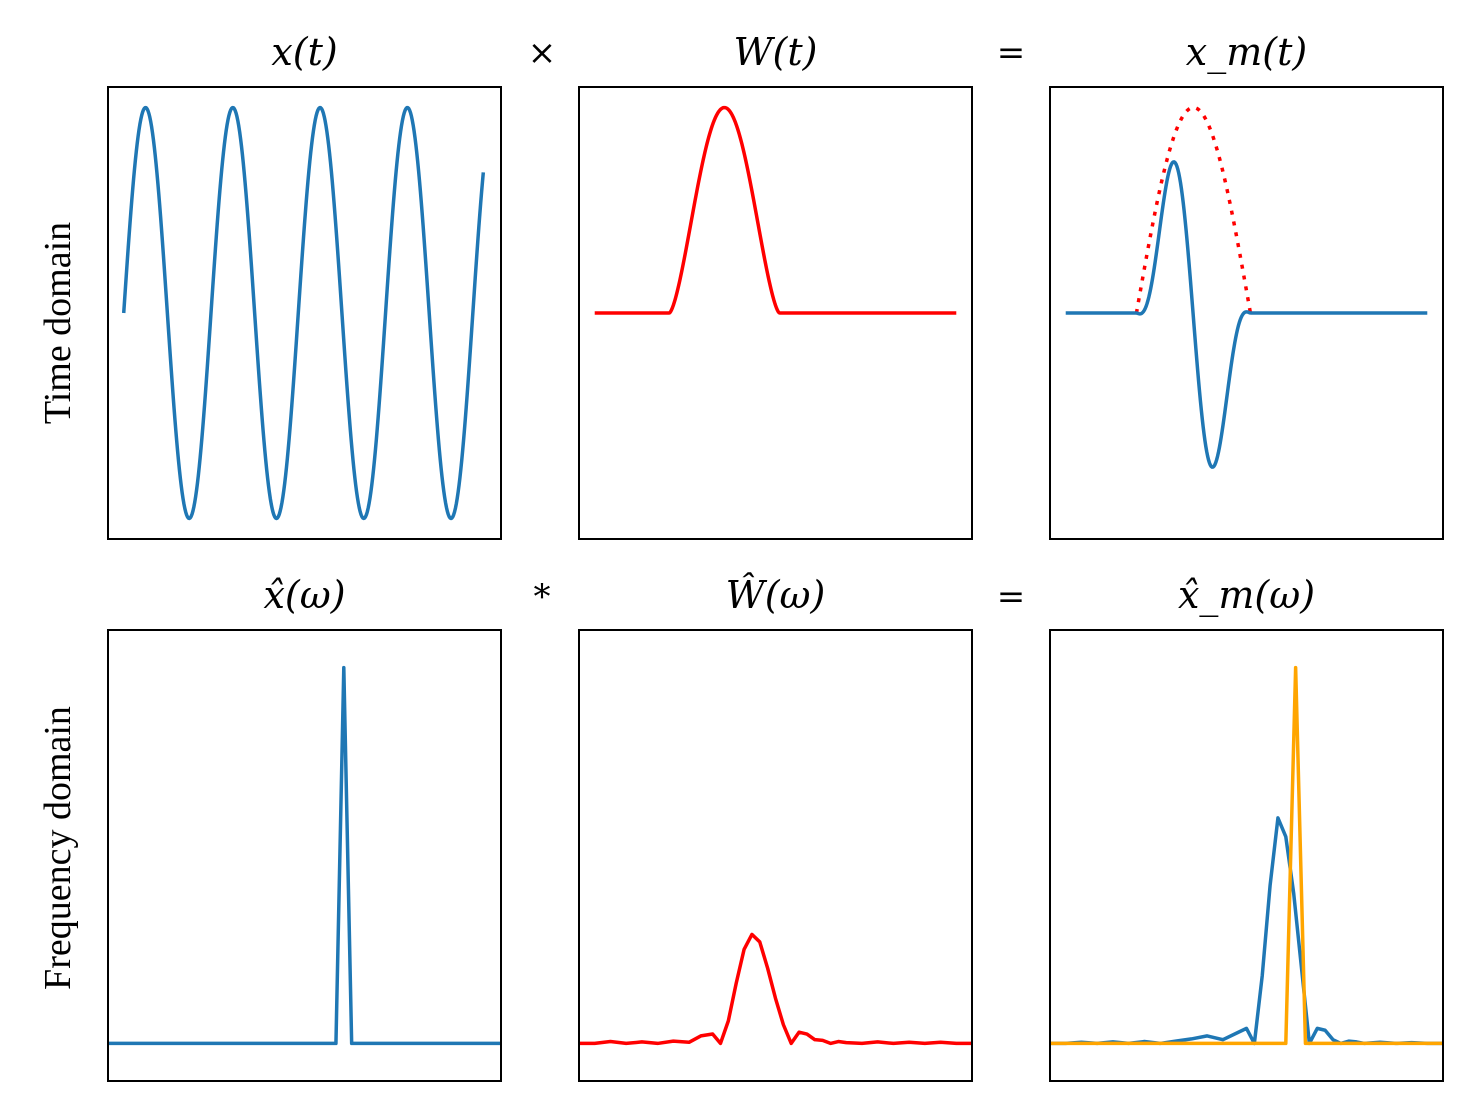 The height and width of the screenshot is (1120, 1478). I want to click on panel-xm-hat-omega: x̂_m(ω), so click(1246, 827).